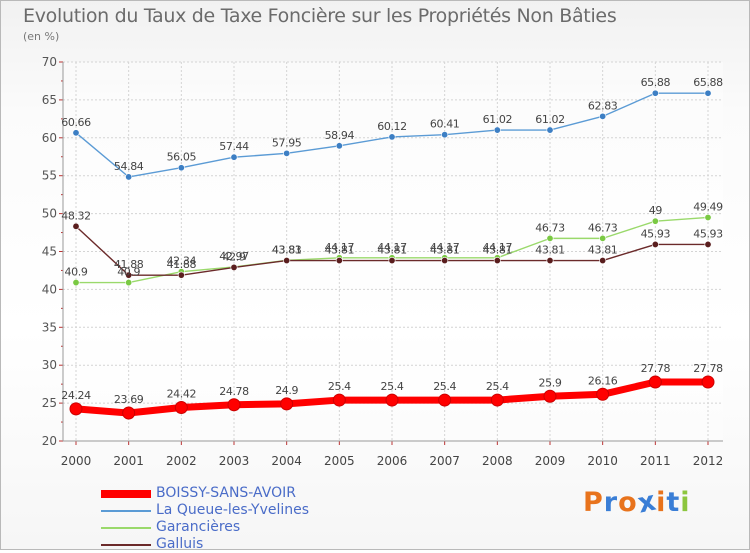 This screenshot has height=553, width=750. I want to click on data-label: 43.83, so click(287, 249).